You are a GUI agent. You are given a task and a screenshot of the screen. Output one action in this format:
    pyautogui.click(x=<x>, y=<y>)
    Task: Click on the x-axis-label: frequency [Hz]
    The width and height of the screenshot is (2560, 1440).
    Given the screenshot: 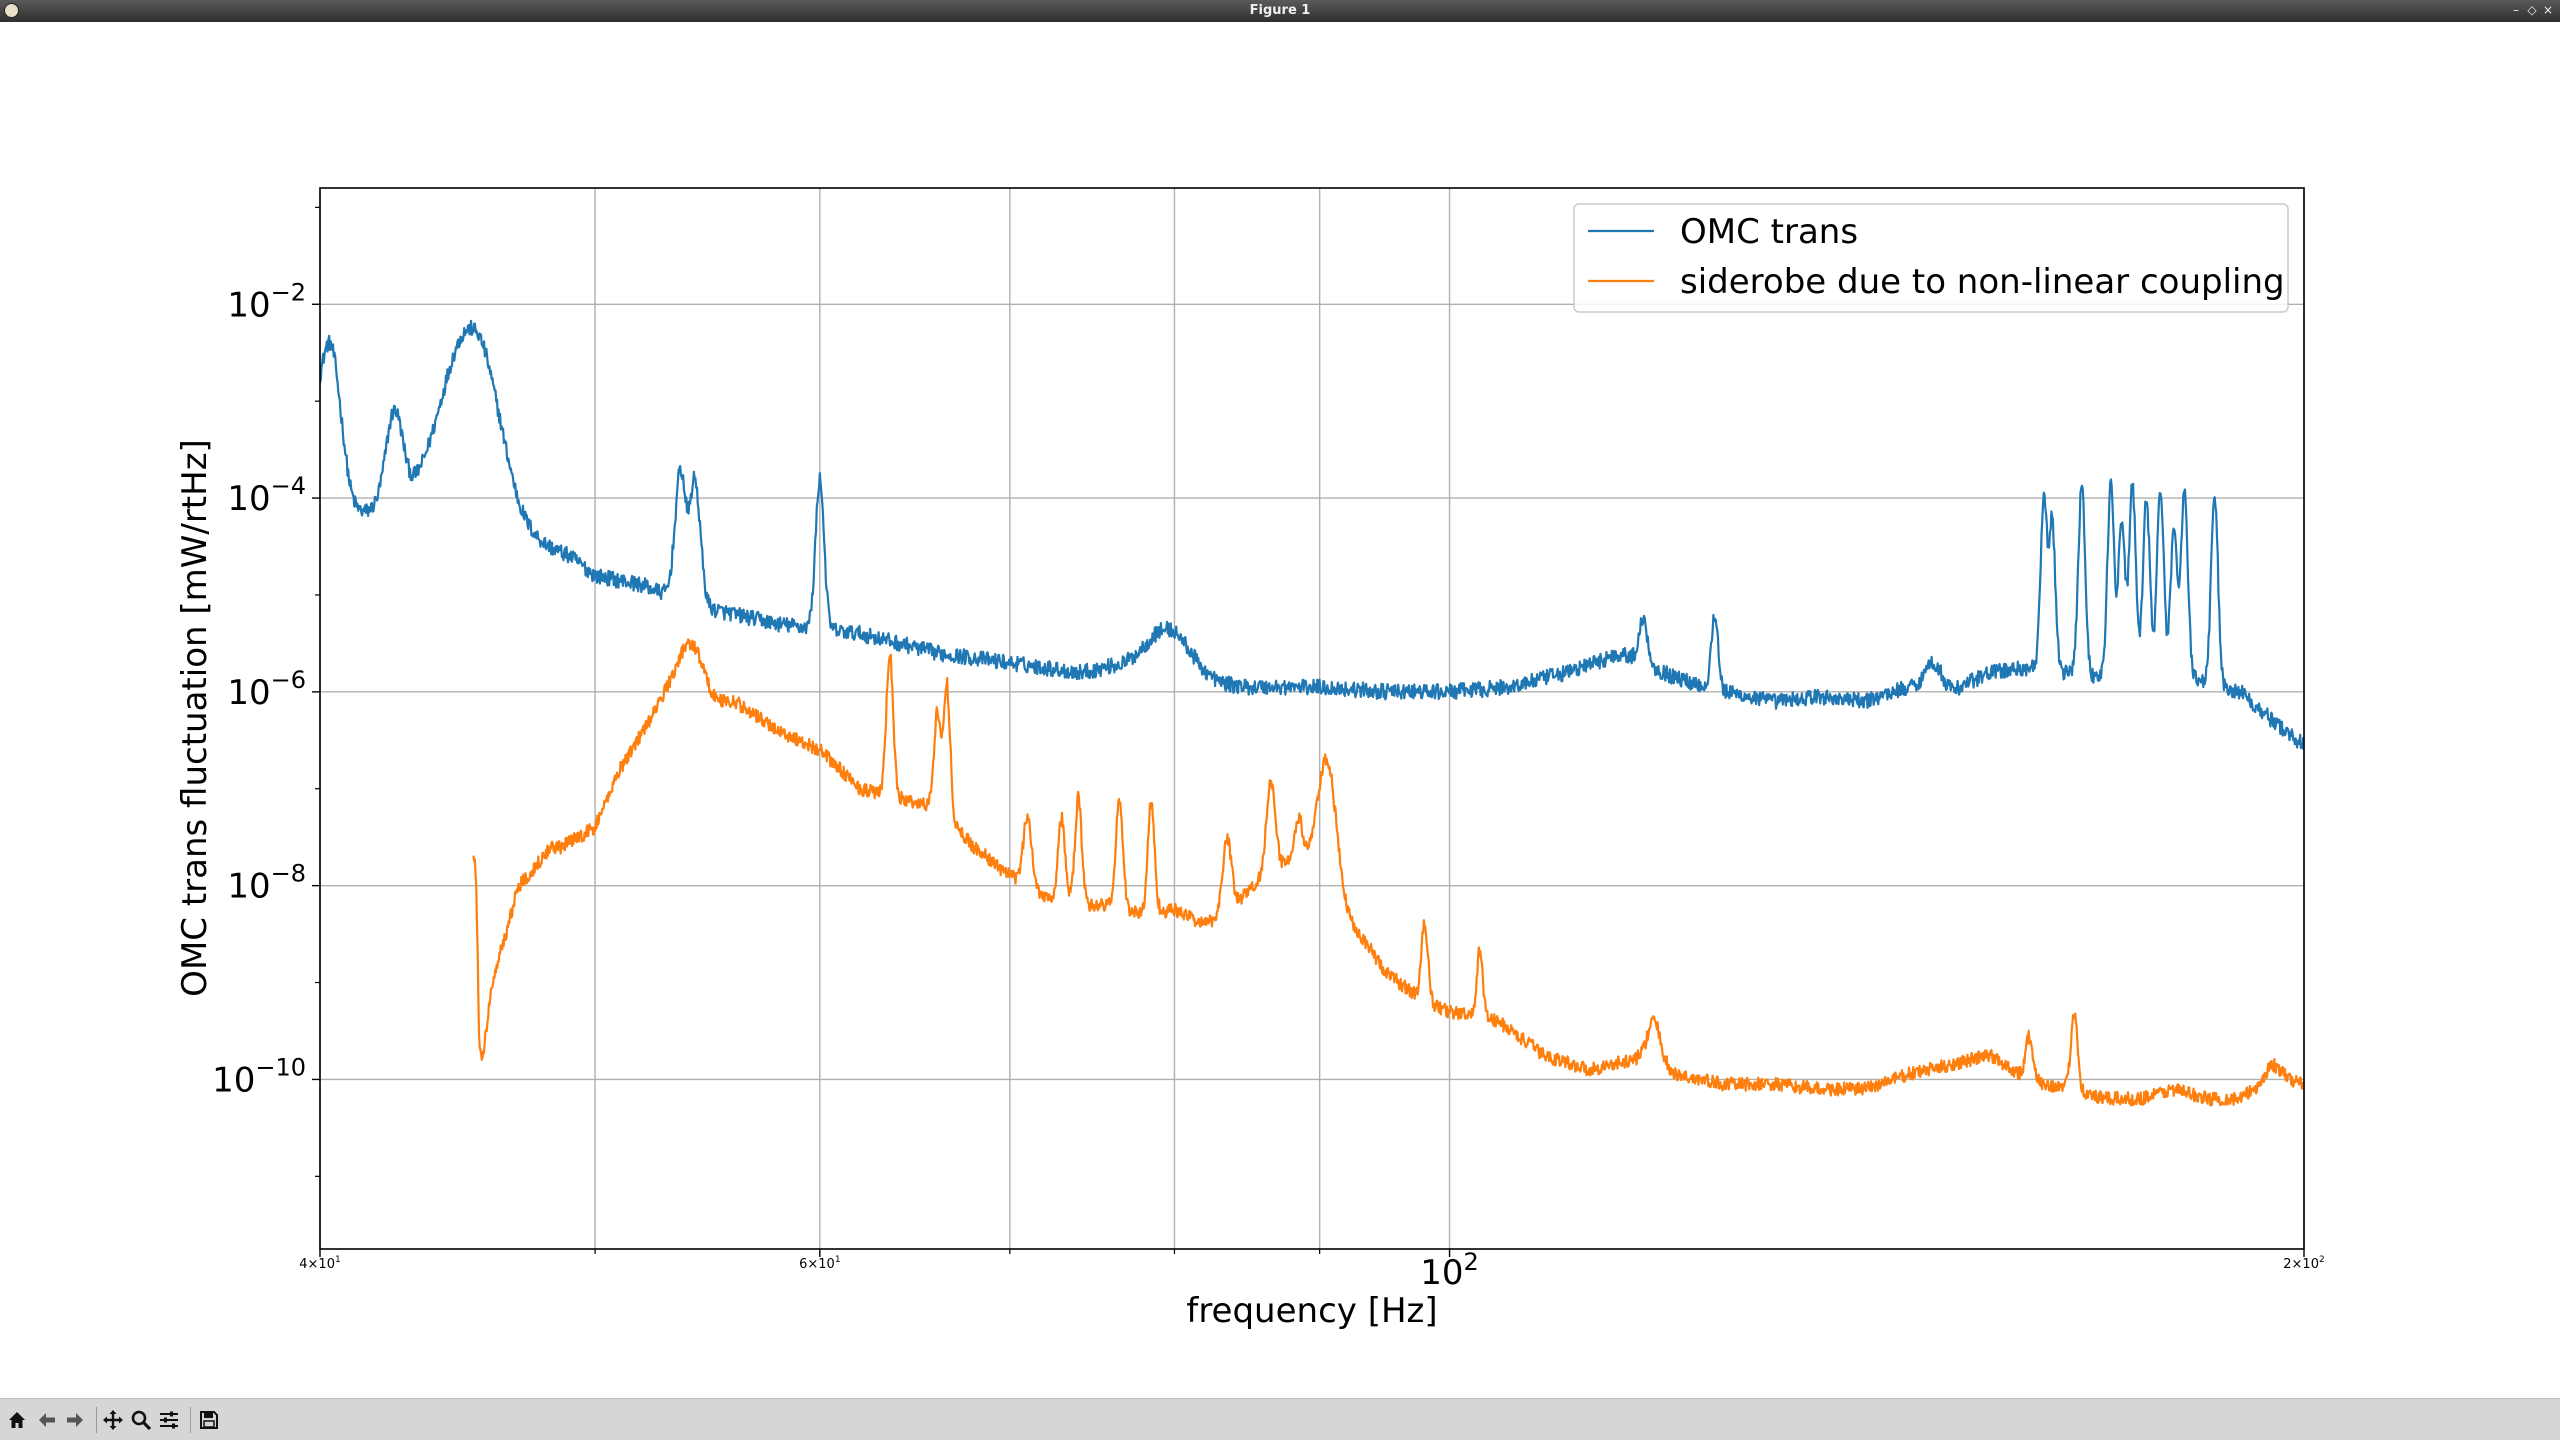 What is the action you would take?
    pyautogui.click(x=1311, y=1311)
    